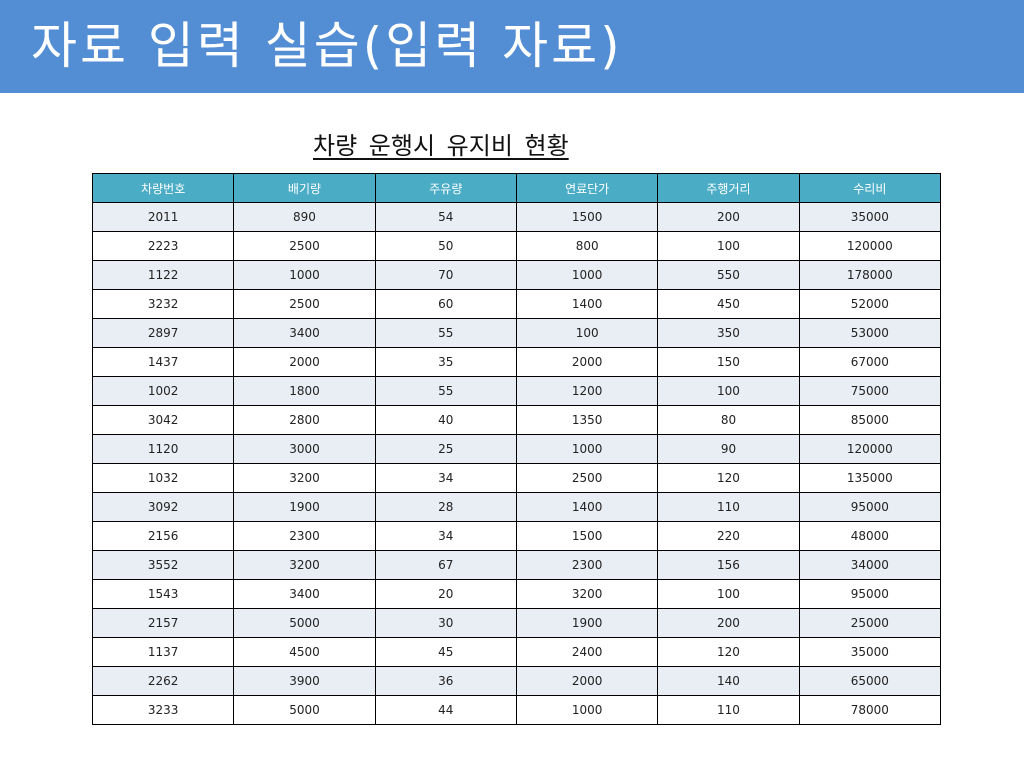  I want to click on table-row: 1122 1000 70 1000 550 178000, so click(516, 275).